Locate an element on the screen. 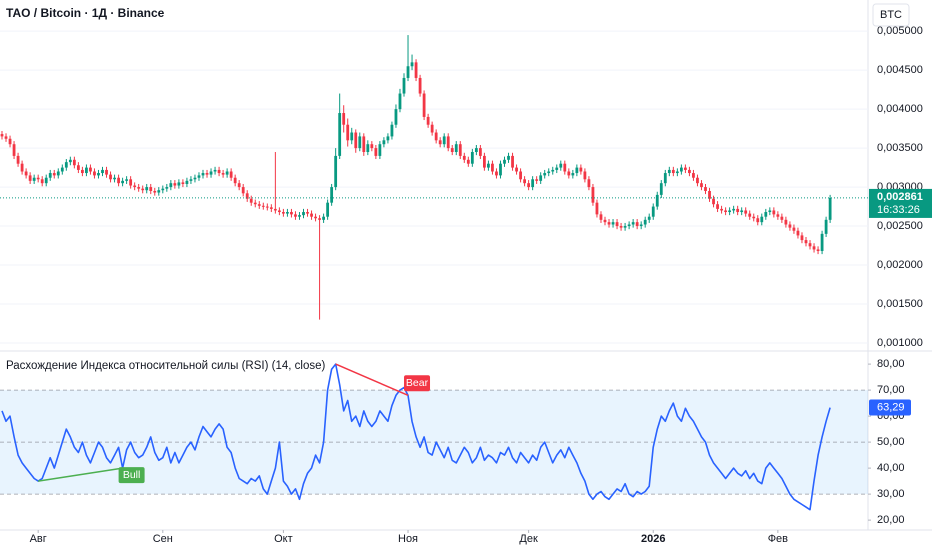 The width and height of the screenshot is (932, 550). y-tick-label: 0,004000 is located at coordinates (900, 109).